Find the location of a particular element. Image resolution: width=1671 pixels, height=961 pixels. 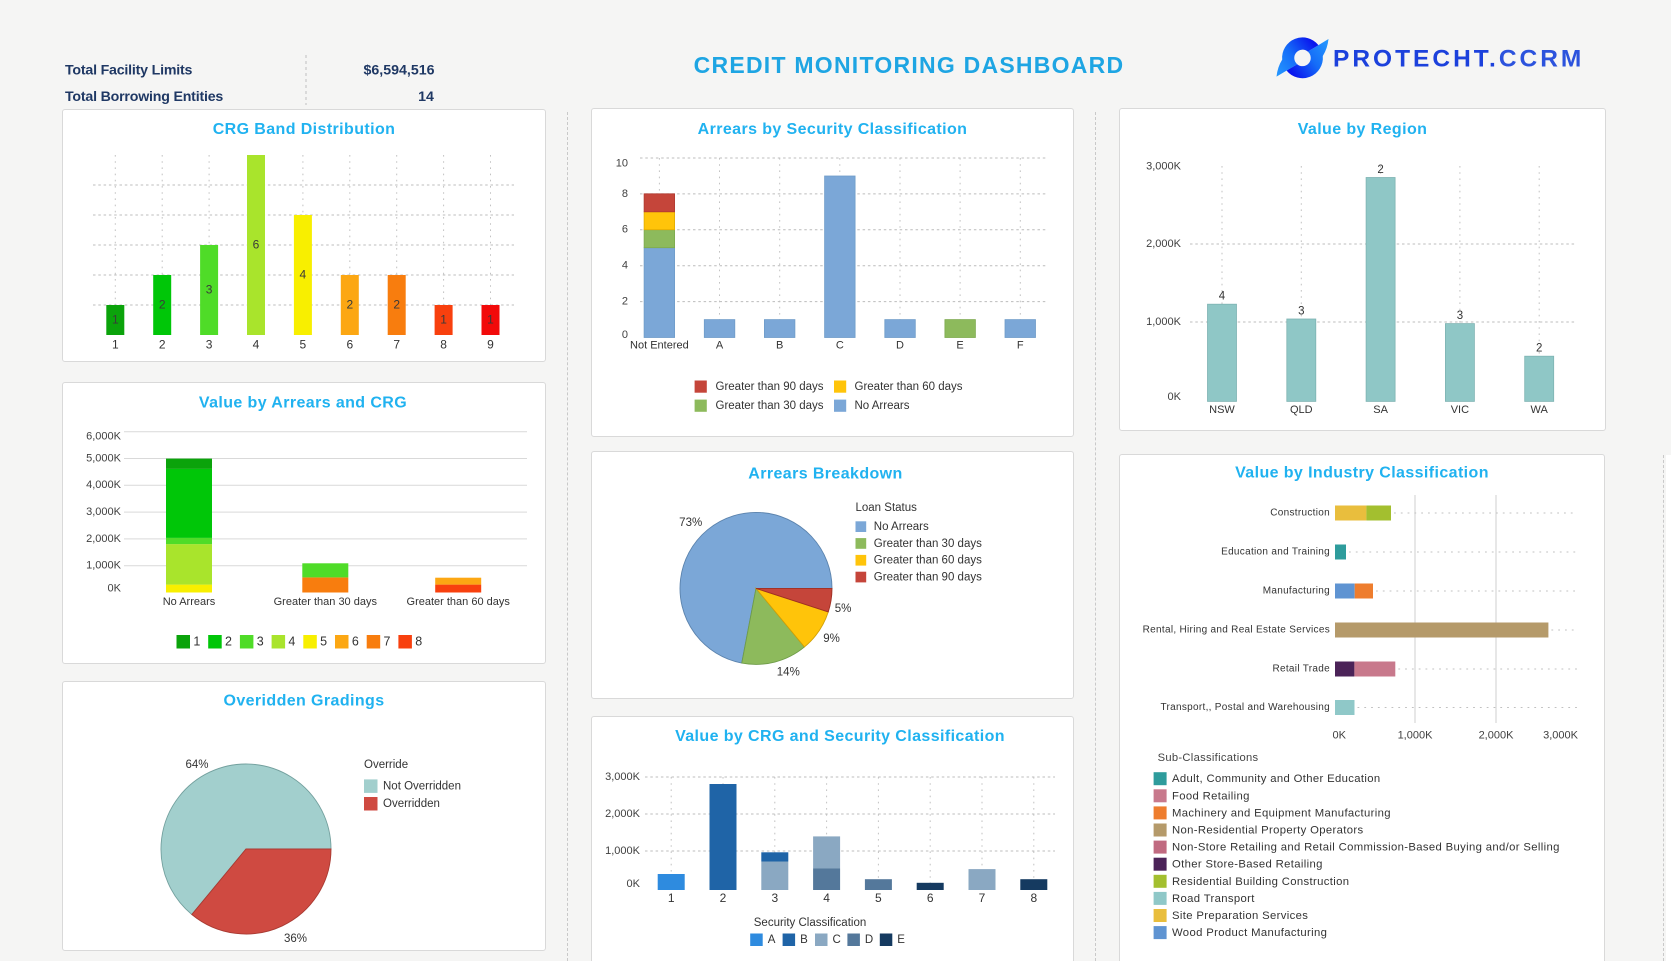

svg-text:Non-Residential Property Opera: Non-Residential Property Operators is located at coordinates (1267, 830).